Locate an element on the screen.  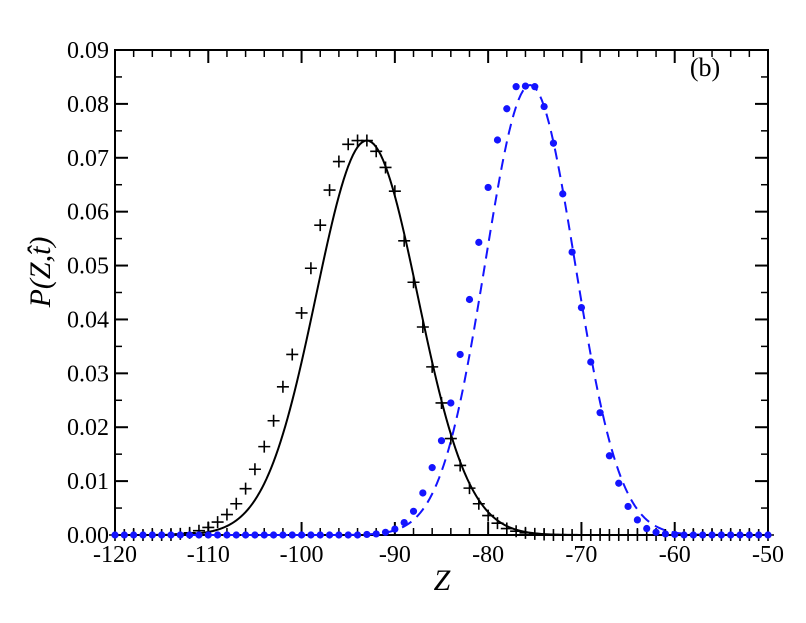
x-tick-label: -110 is located at coordinates (208, 555).